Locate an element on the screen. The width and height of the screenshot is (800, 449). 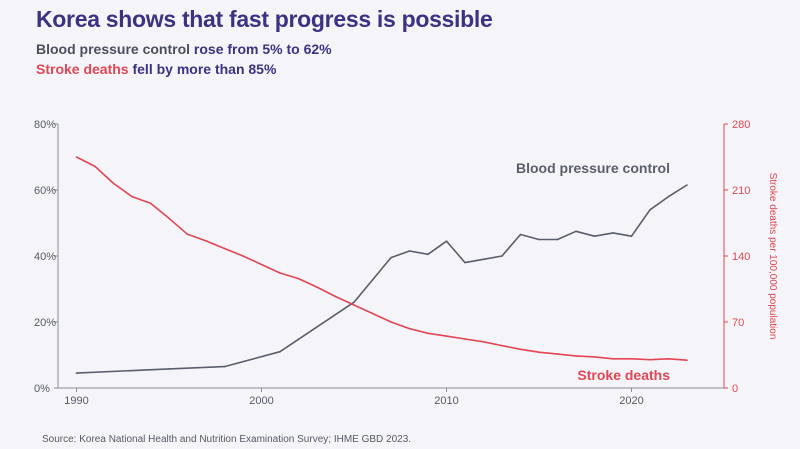
left-tick-label: 60% is located at coordinates (45, 191).